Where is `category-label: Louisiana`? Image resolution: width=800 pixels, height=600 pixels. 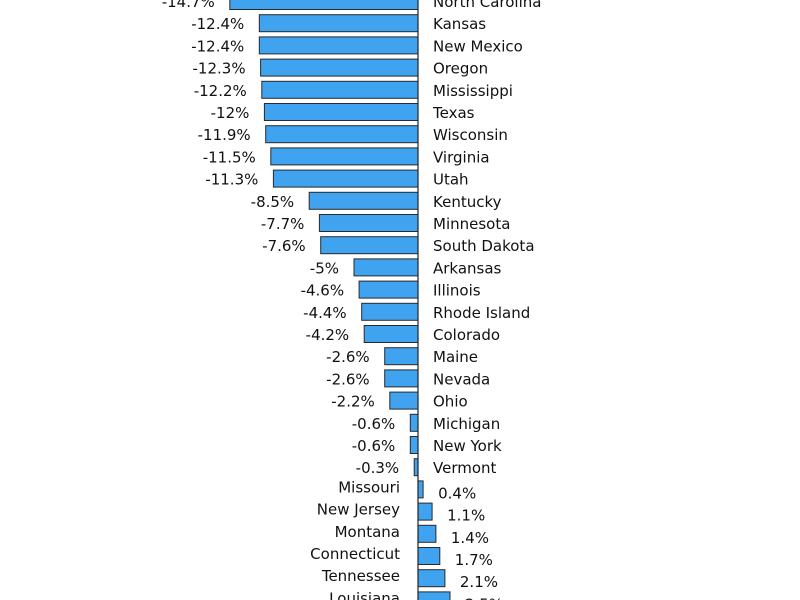 category-label: Louisiana is located at coordinates (364, 594).